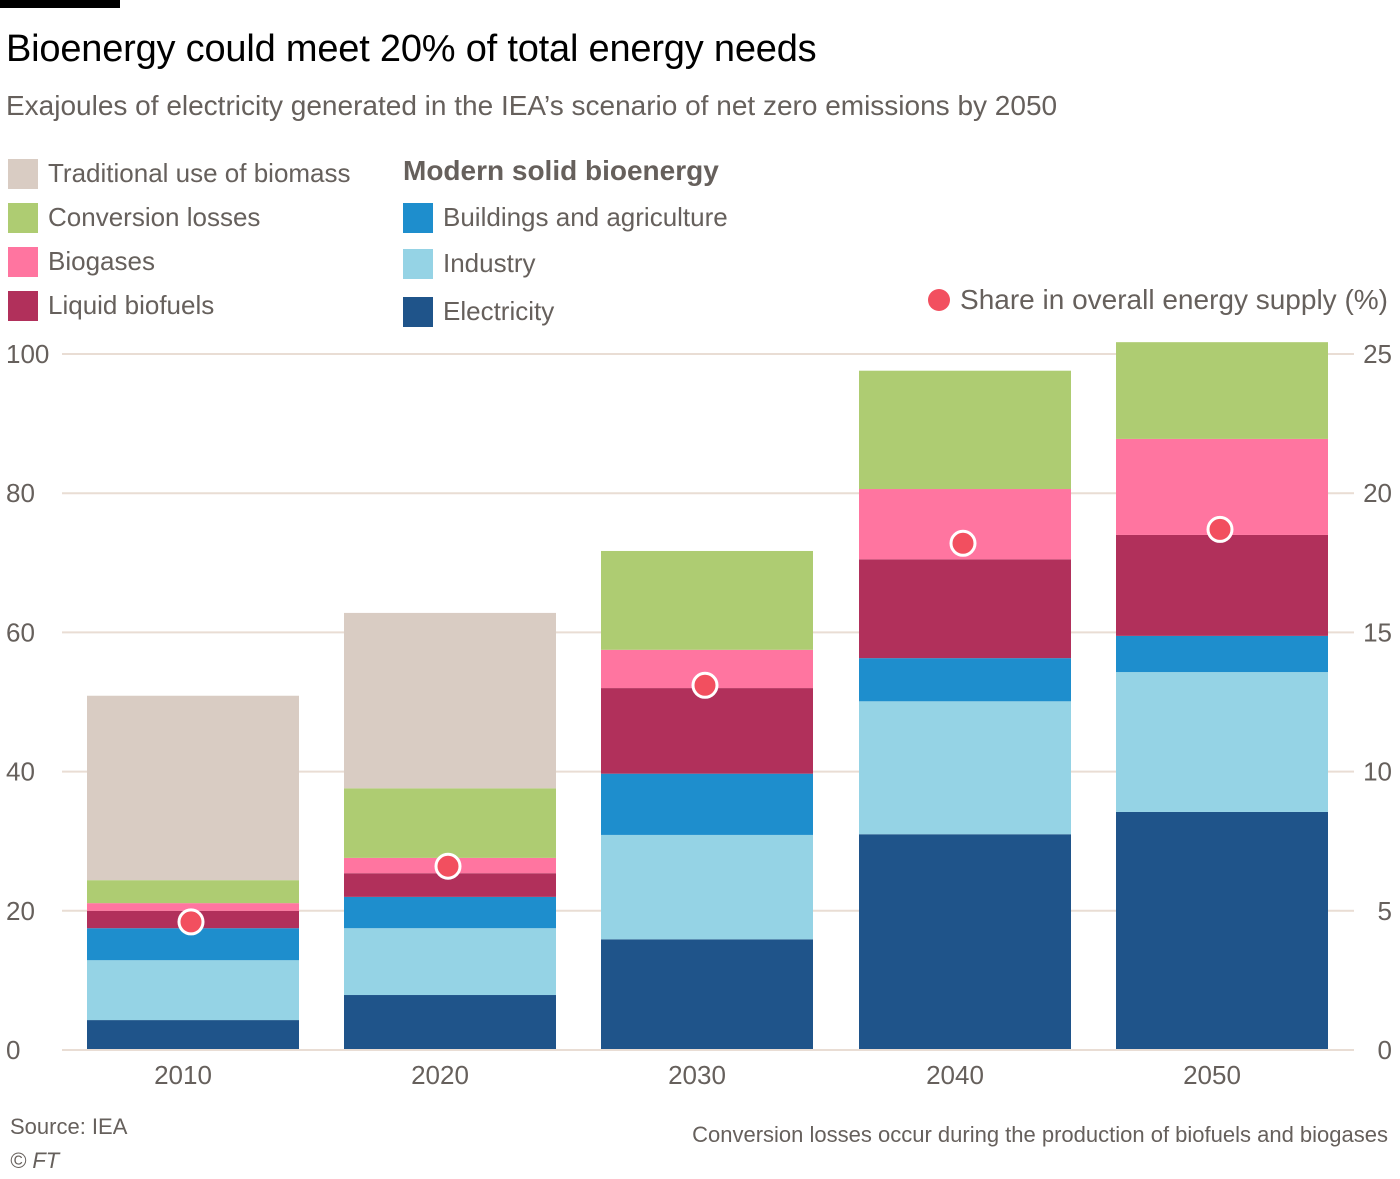 The image size is (1400, 1179). I want to click on x-tick-label: 2040, so click(955, 1075).